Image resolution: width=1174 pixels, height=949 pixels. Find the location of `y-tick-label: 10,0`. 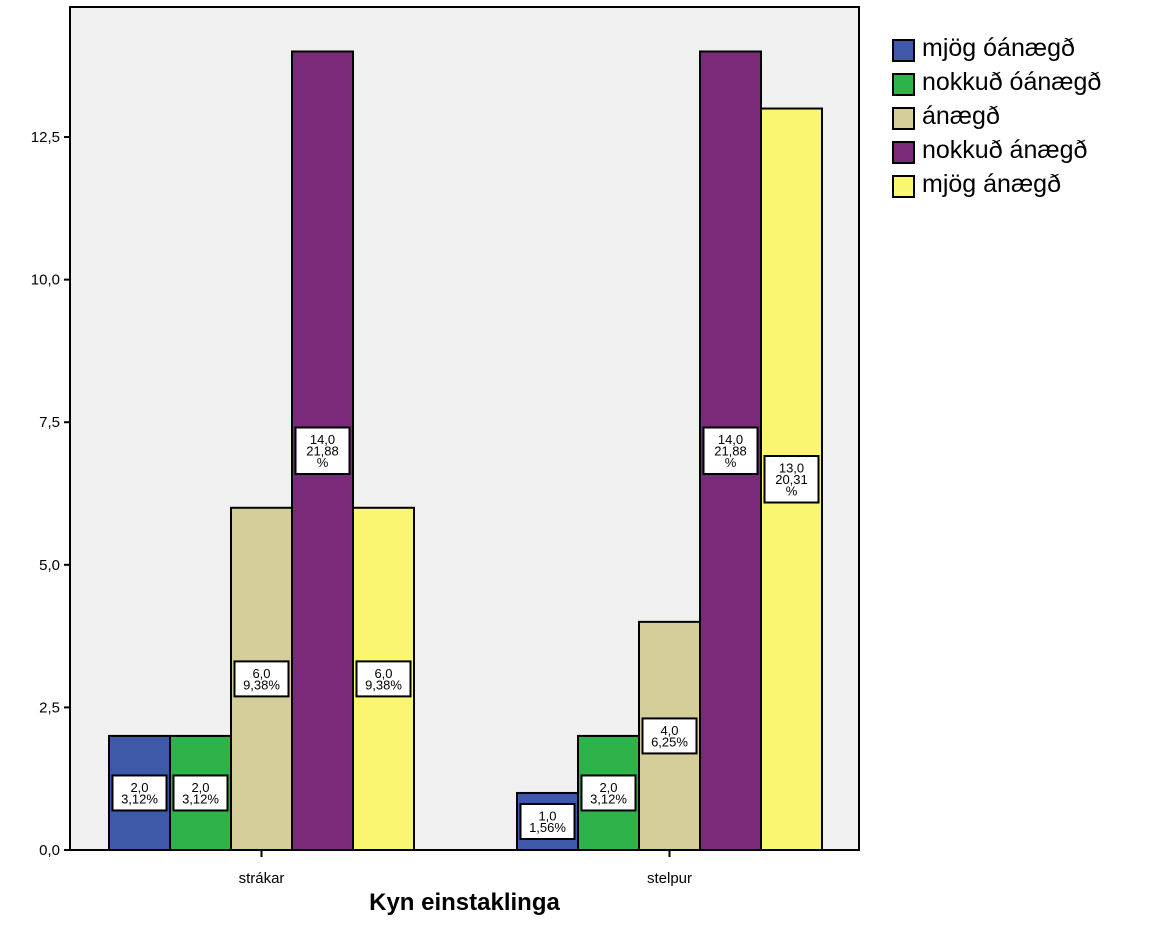

y-tick-label: 10,0 is located at coordinates (45, 280).